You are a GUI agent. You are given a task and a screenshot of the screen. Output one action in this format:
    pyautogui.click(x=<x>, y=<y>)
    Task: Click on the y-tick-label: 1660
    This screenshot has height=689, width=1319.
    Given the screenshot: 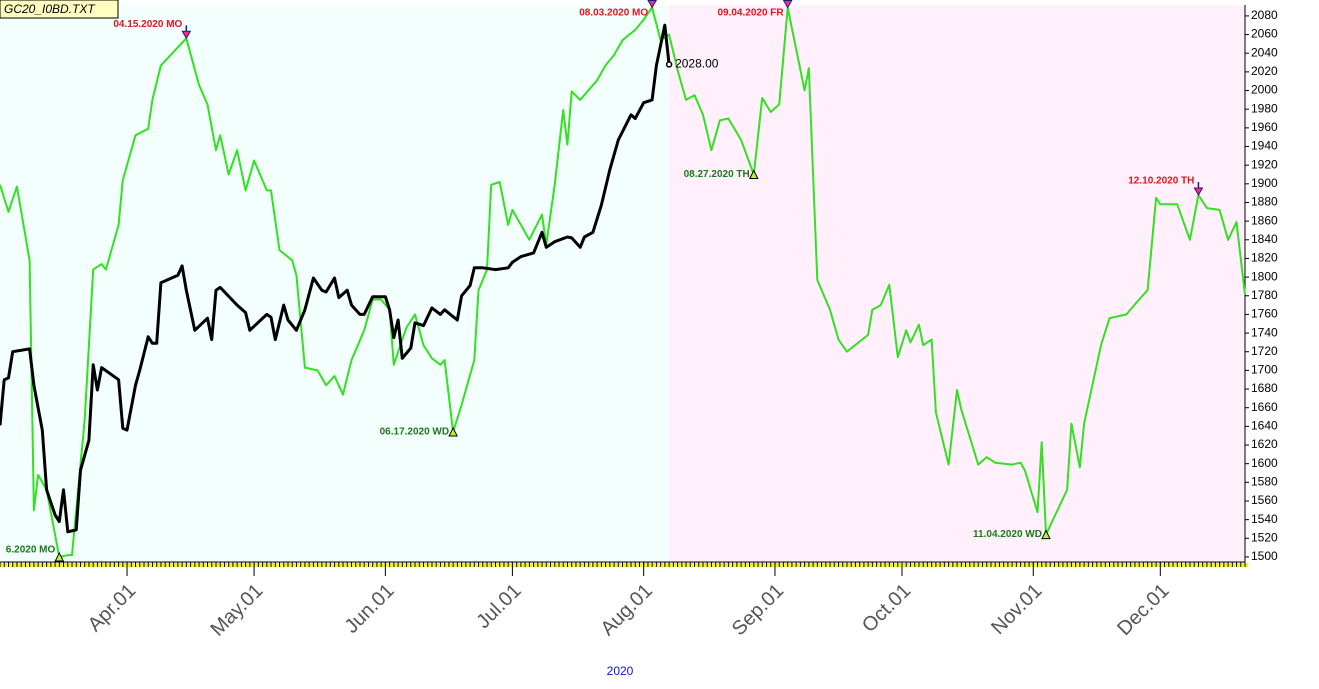 What is the action you would take?
    pyautogui.click(x=1264, y=407)
    